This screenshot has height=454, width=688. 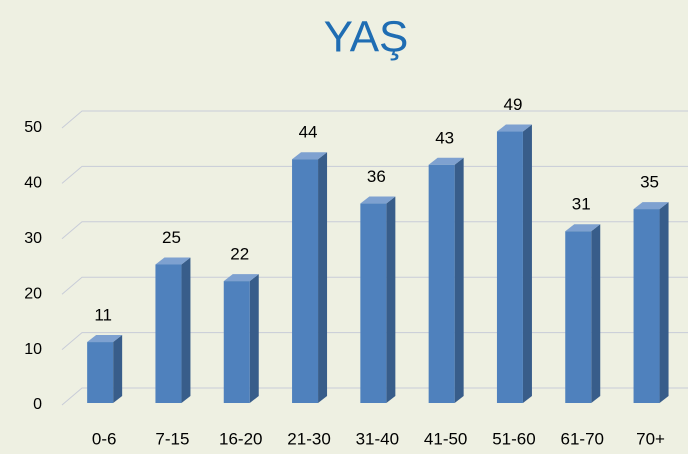 I want to click on x-tick-label: 16-20, so click(x=240, y=438).